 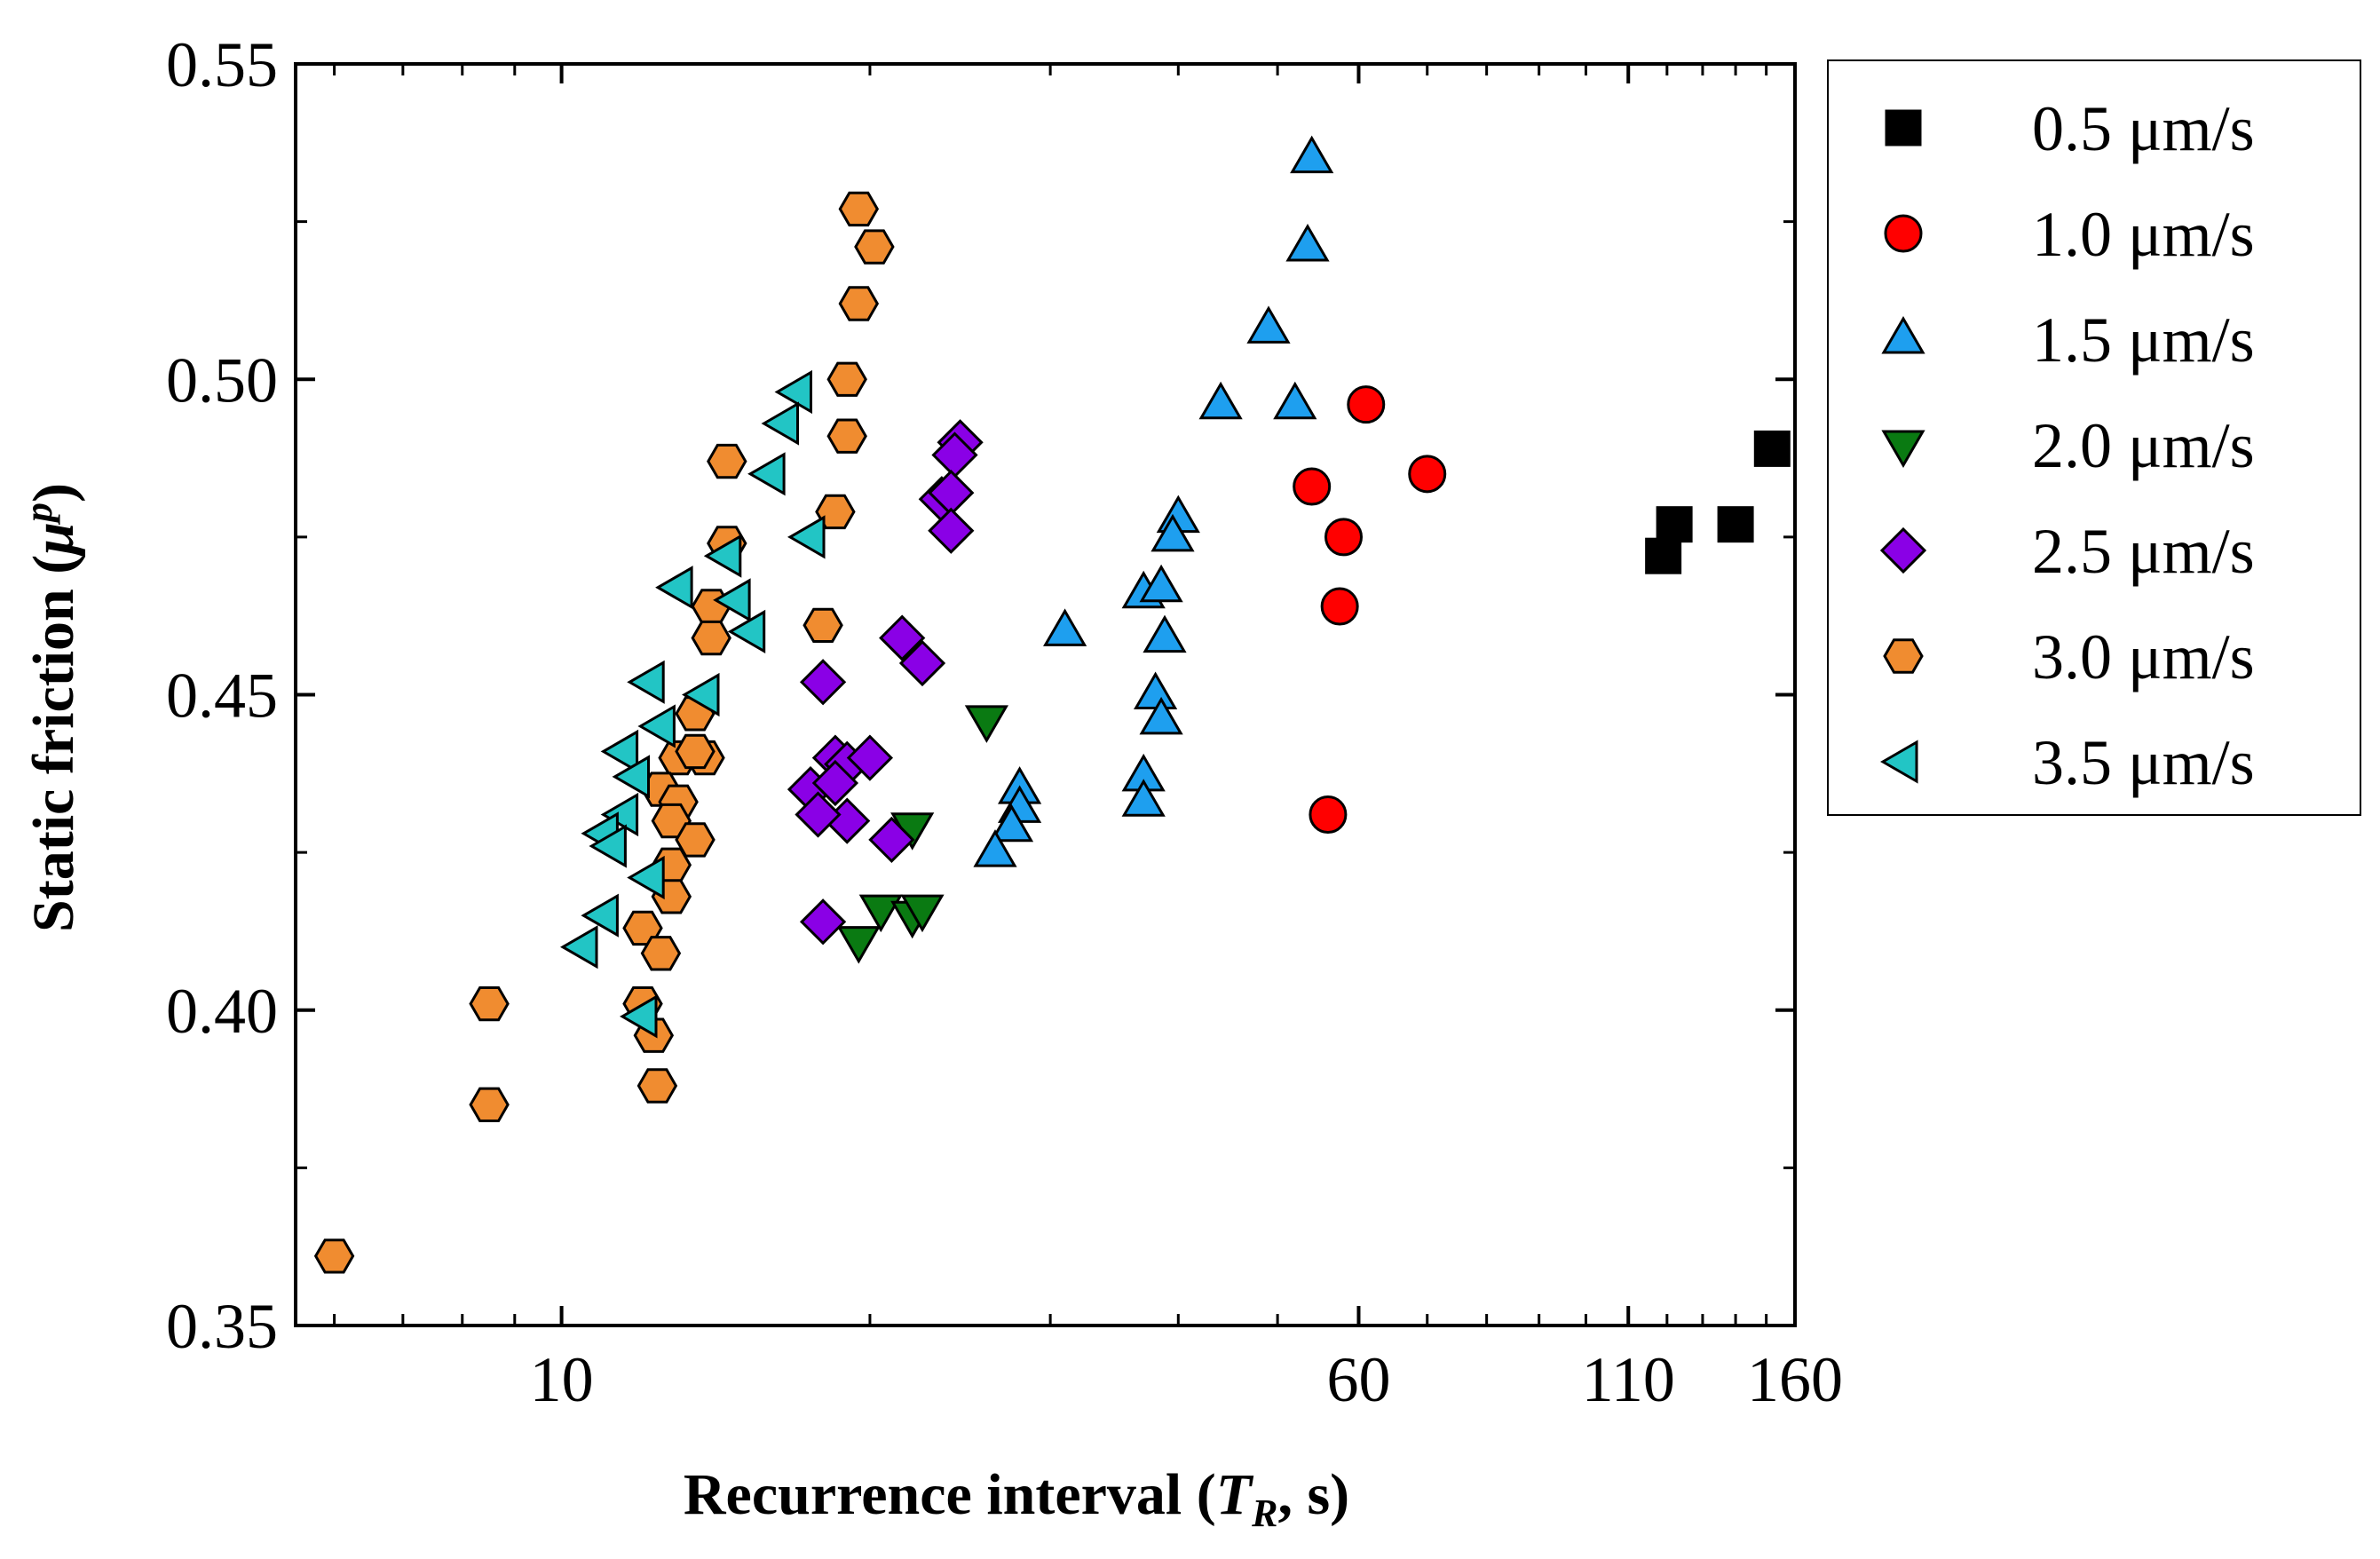 I want to click on x-tick-label: 60, so click(x=1358, y=1379).